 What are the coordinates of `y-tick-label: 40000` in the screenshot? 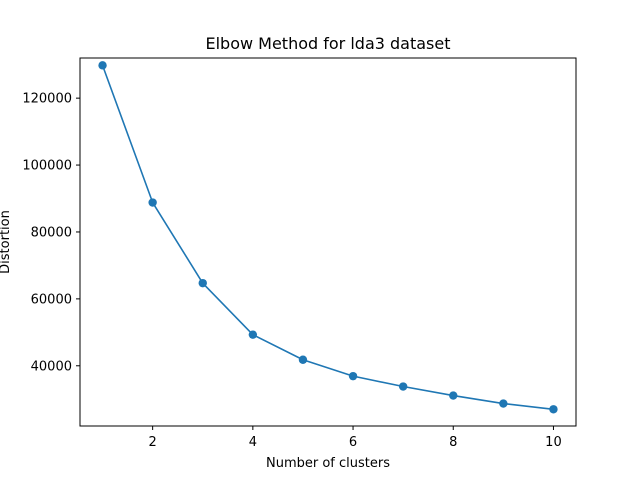 It's located at (51, 366).